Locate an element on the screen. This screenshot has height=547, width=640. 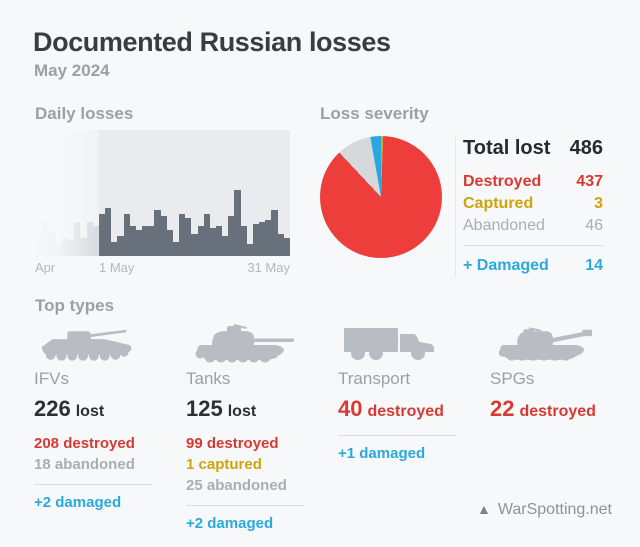
type-name: Transport is located at coordinates (374, 378).